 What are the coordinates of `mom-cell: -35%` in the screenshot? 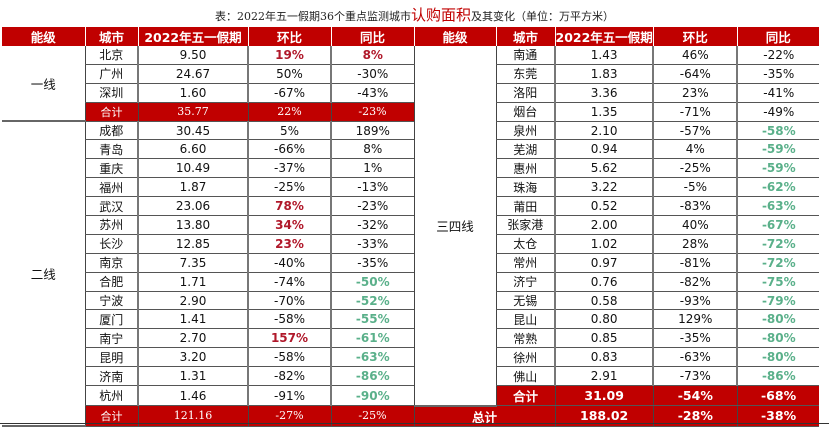 It's located at (695, 338).